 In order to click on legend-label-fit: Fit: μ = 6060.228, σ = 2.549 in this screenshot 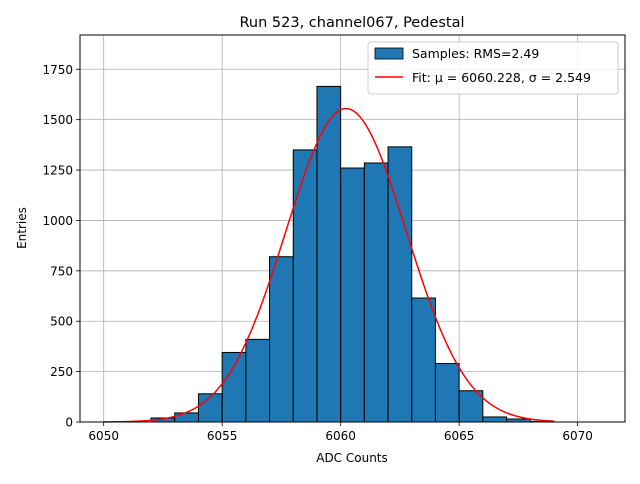, I will do `click(501, 77)`.